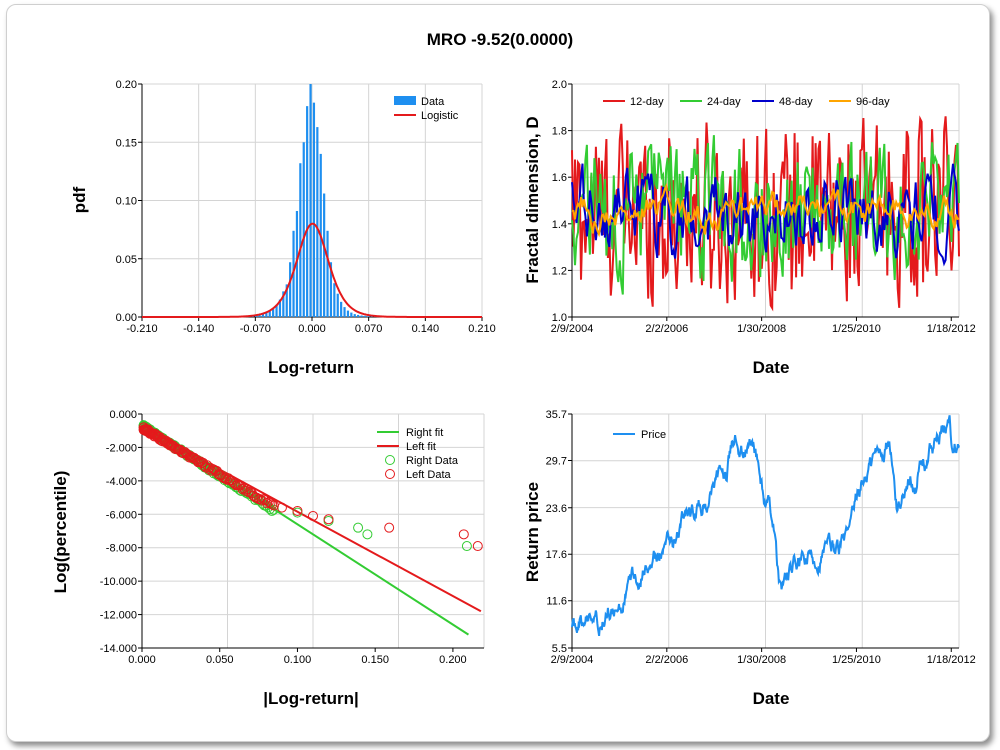 This screenshot has height=750, width=1000. What do you see at coordinates (118, 582) in the screenshot?
I see `y-tick-label: -10.000` at bounding box center [118, 582].